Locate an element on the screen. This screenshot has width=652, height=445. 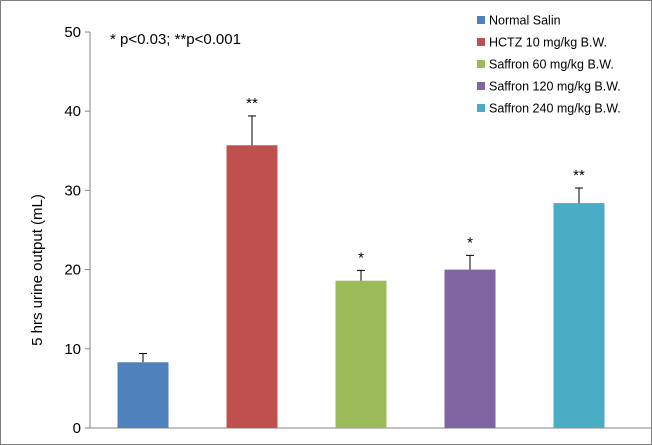
significance-annotation: * p<0.03; **p<0.001 is located at coordinates (175, 39).